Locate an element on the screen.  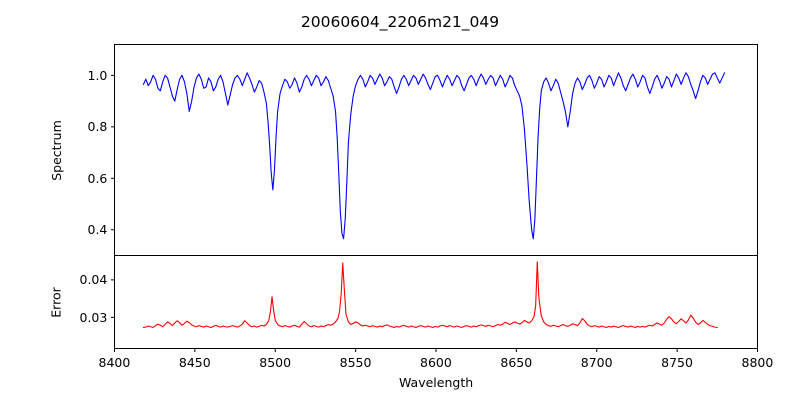
spectrum-y-tick-label-0.8: 0.8 is located at coordinates (97, 127).